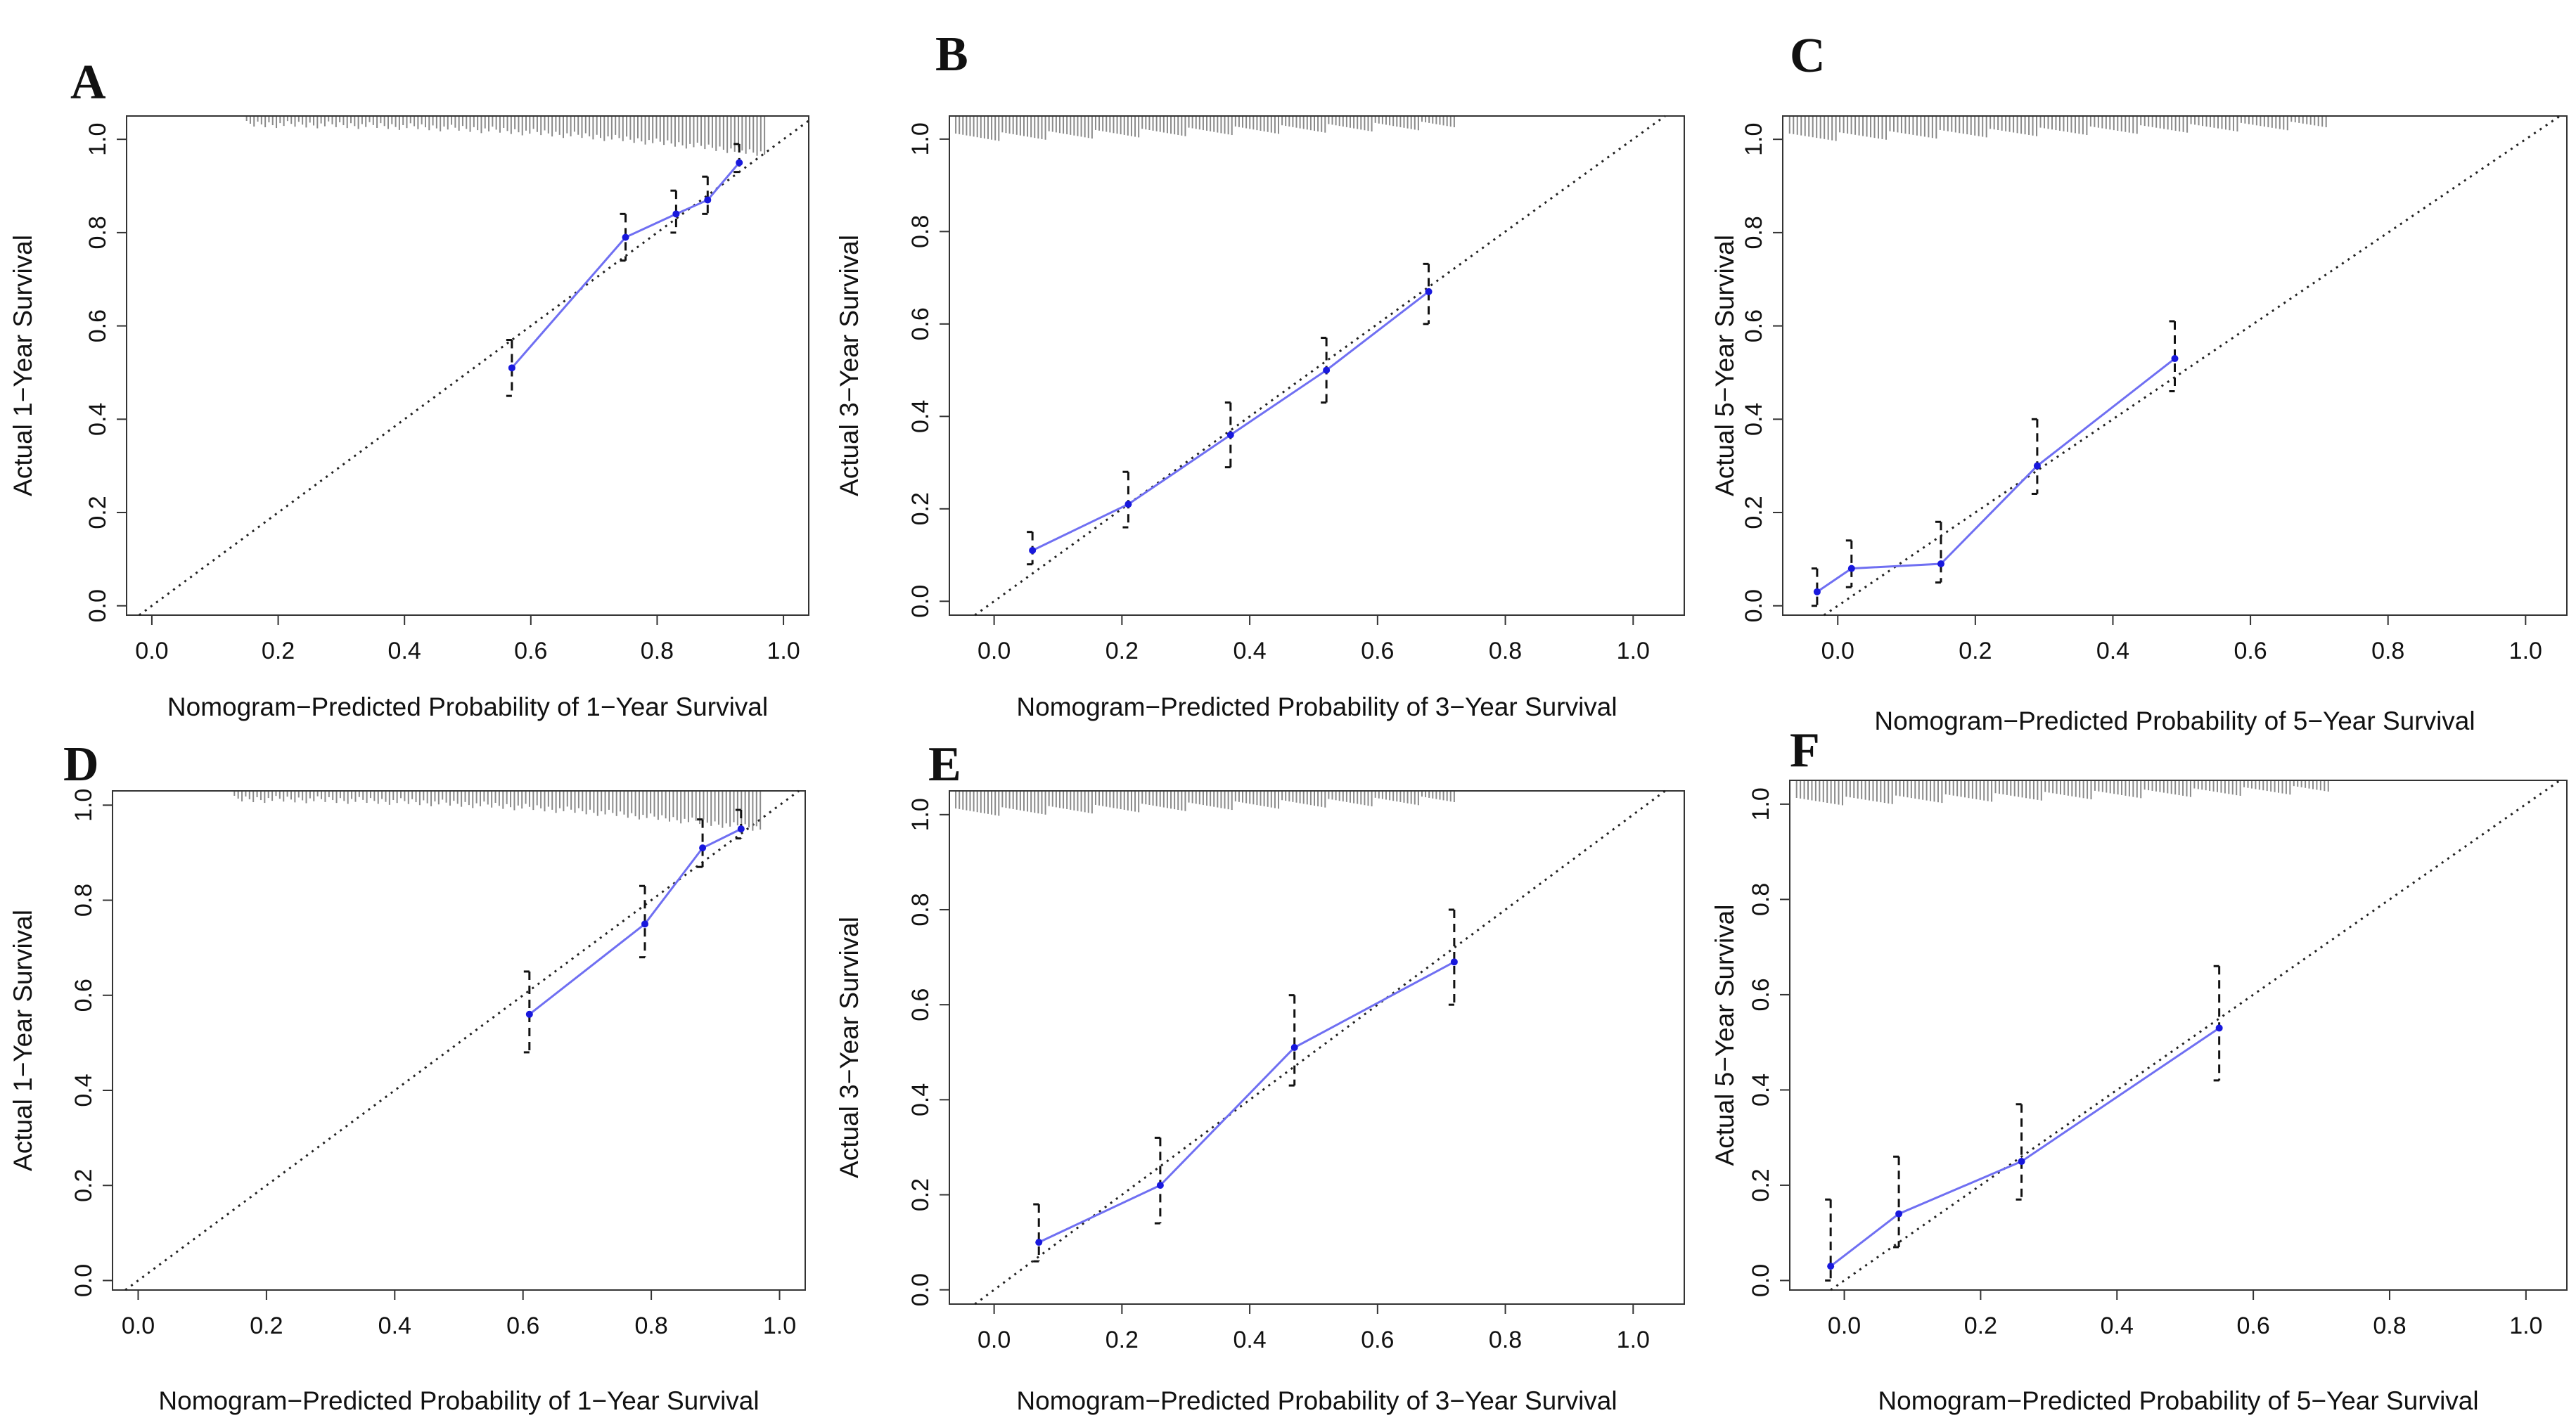 This screenshot has height=1425, width=2576. Describe the element at coordinates (1808, 56) in the screenshot. I see `panel-letter: C` at that location.